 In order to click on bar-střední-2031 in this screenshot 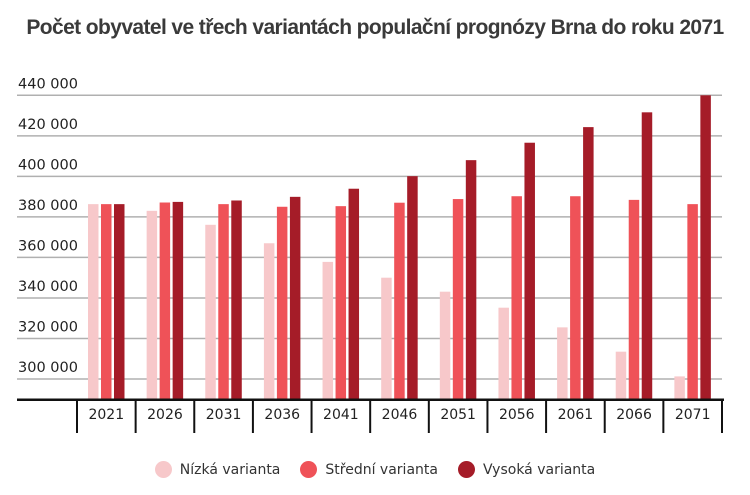, I will do `click(223, 302)`.